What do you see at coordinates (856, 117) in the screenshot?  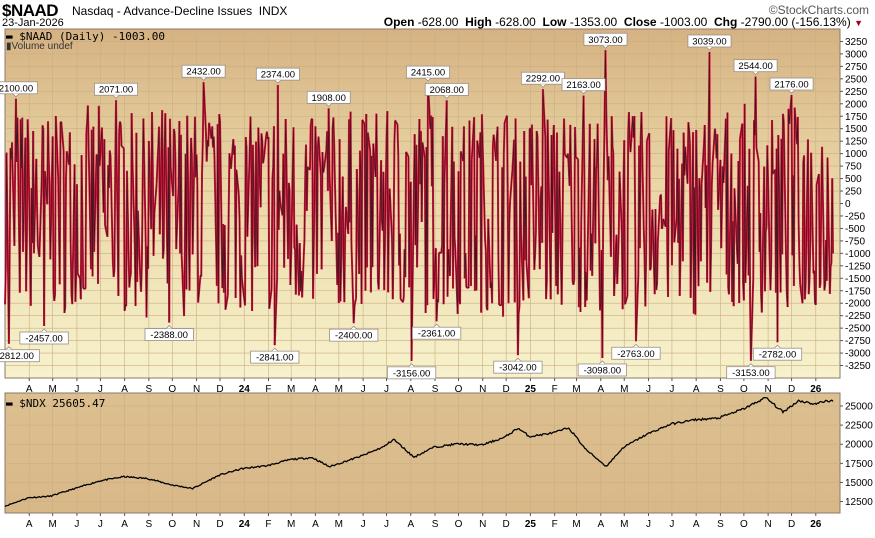 I see `y-tick-label: 1750` at bounding box center [856, 117].